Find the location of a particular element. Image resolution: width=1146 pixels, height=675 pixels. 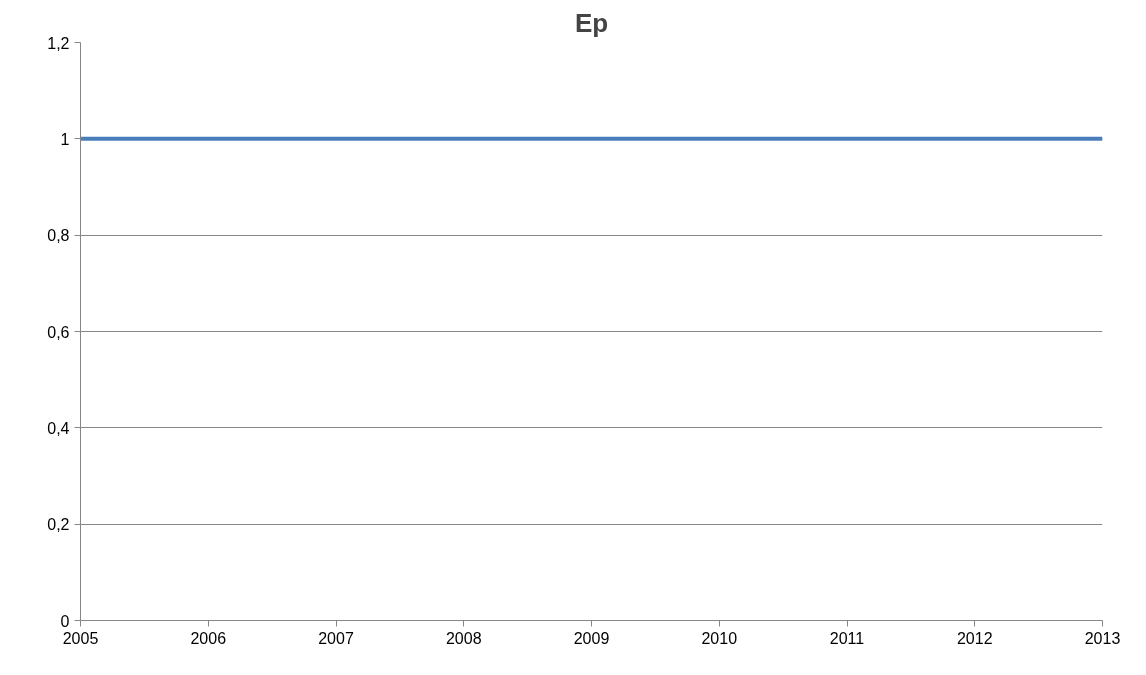

x-tick-label: 2013 is located at coordinates (1102, 638).